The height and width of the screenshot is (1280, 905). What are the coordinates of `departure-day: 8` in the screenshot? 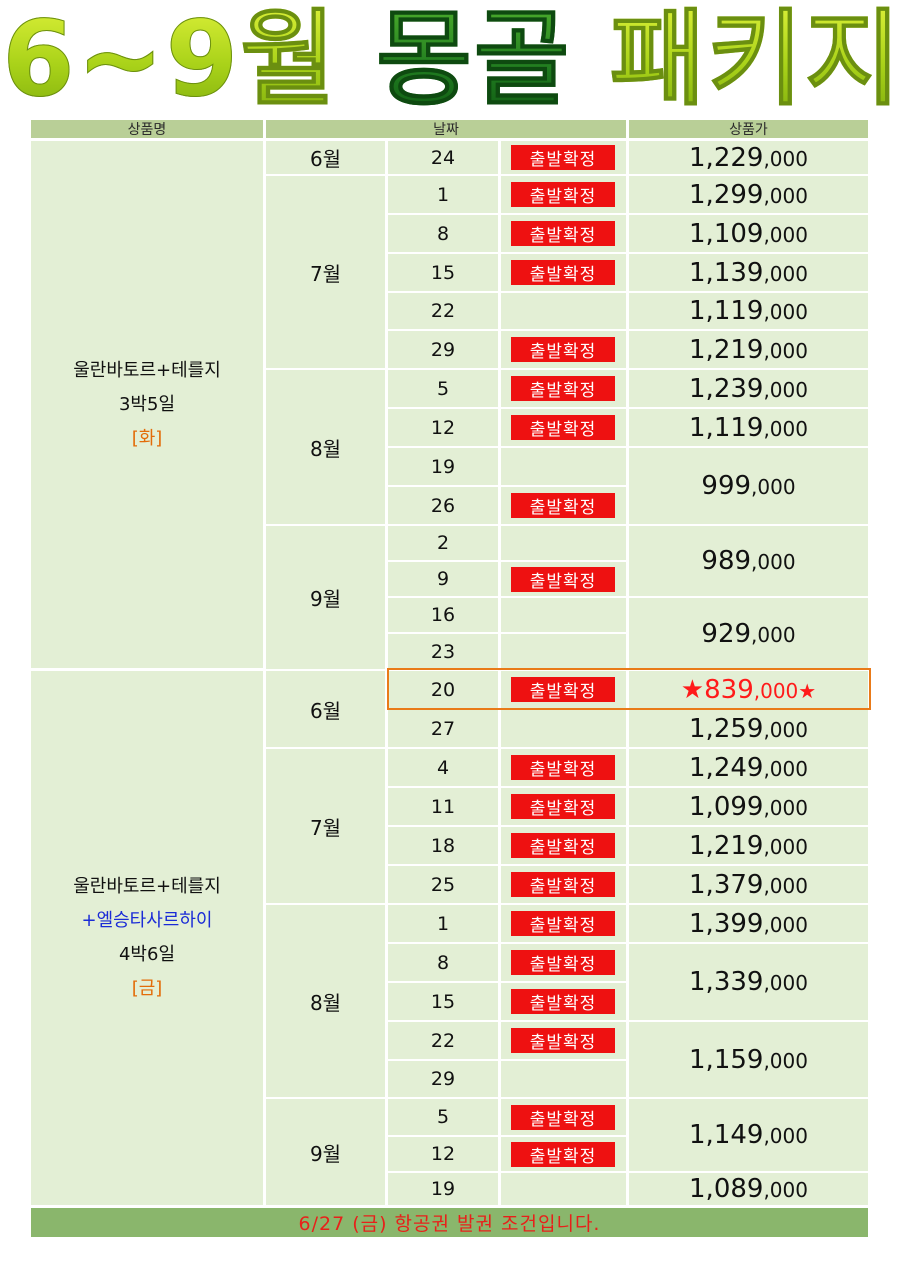 It's located at (443, 962).